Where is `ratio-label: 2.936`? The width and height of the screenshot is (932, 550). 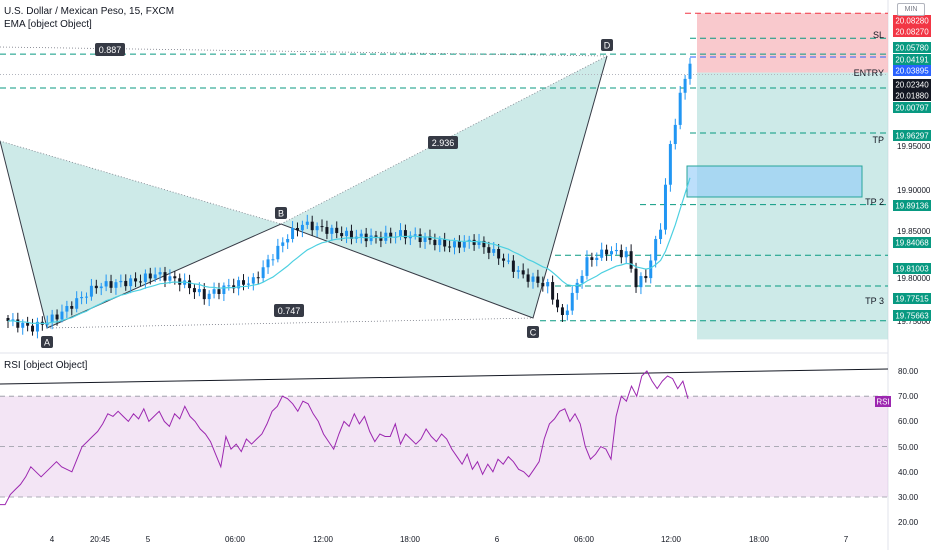
ratio-label: 2.936 is located at coordinates (443, 143).